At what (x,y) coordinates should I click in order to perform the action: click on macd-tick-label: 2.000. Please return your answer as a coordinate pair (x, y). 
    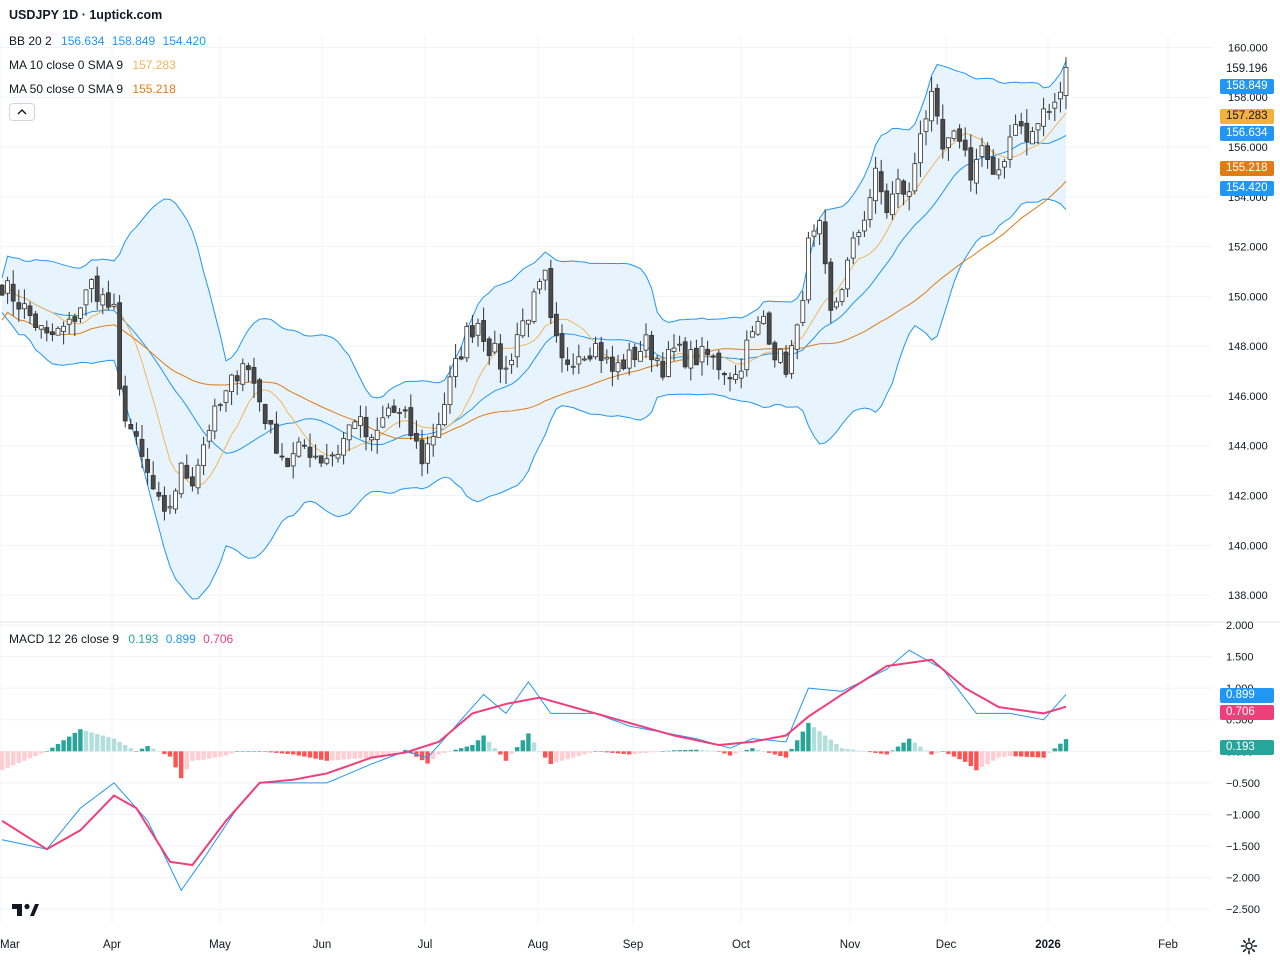
    Looking at the image, I should click on (1240, 626).